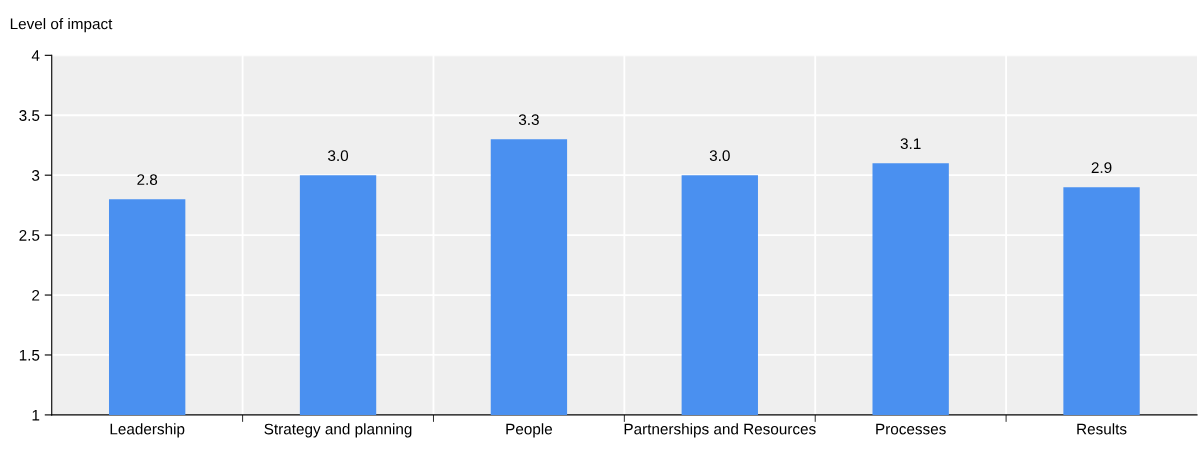  Describe the element at coordinates (338, 430) in the screenshot. I see `x-tick-label: Strategy and planning` at that location.